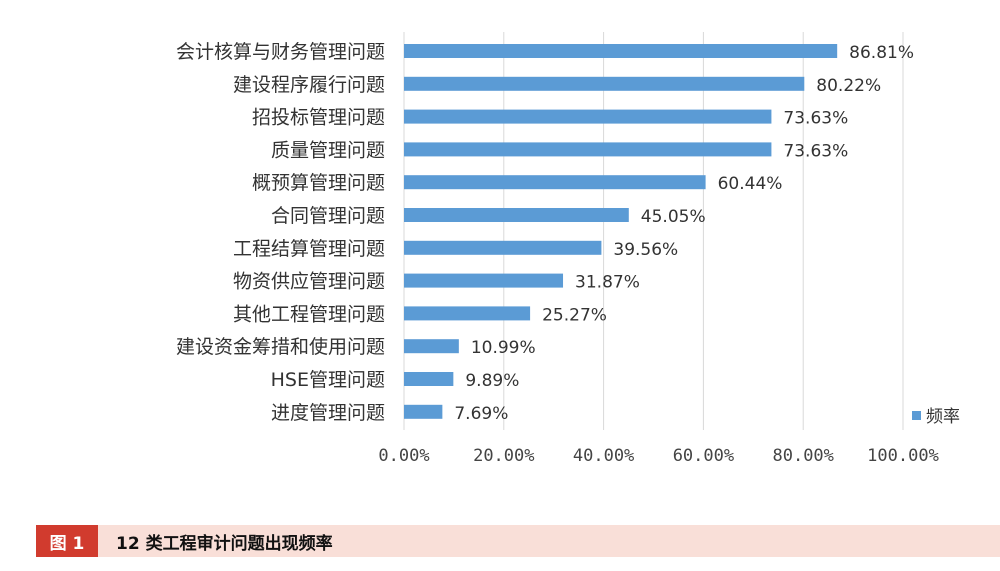 This screenshot has height=571, width=1000. What do you see at coordinates (574, 315) in the screenshot?
I see `value-label: 25.27%` at bounding box center [574, 315].